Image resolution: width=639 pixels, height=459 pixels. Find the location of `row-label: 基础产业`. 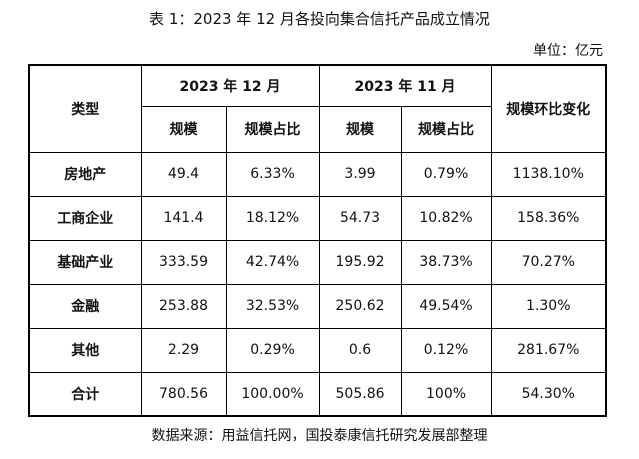

row-label: 基础产业 is located at coordinates (85, 262).